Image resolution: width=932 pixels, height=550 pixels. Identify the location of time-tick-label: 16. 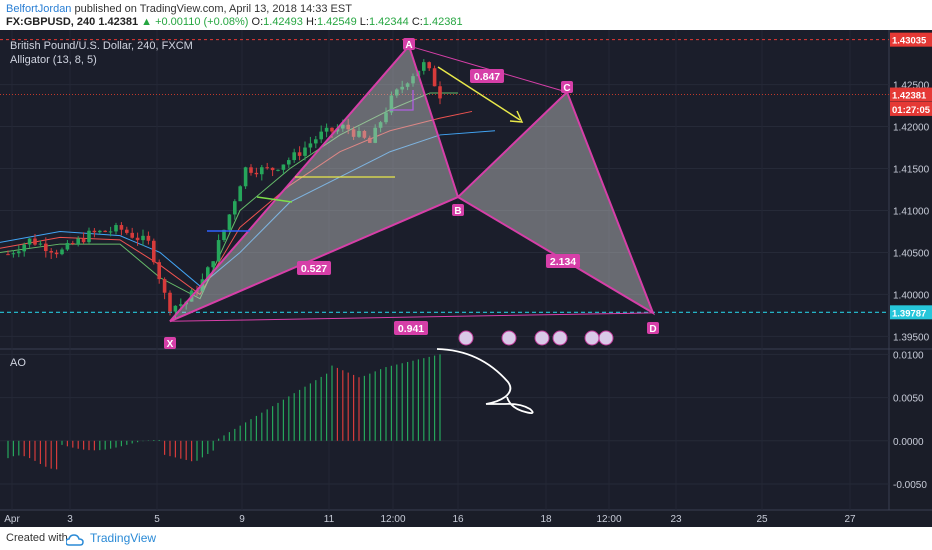
(458, 519).